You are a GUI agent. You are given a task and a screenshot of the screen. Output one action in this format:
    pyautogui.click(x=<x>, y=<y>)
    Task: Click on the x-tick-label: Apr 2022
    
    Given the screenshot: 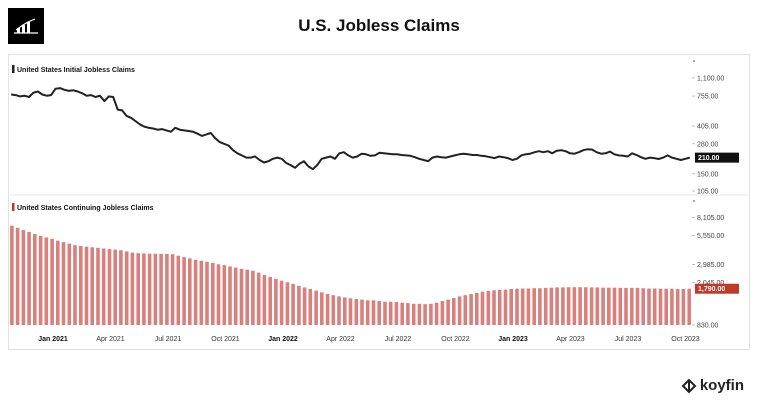 What is the action you would take?
    pyautogui.click(x=340, y=339)
    